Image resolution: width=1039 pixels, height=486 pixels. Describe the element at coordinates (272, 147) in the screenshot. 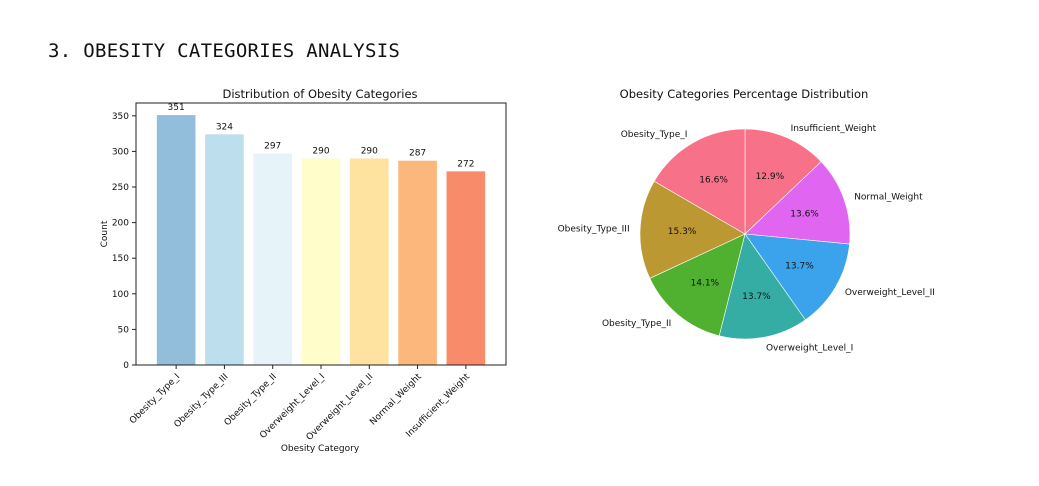

I see `bar-value-label: 297` at that location.